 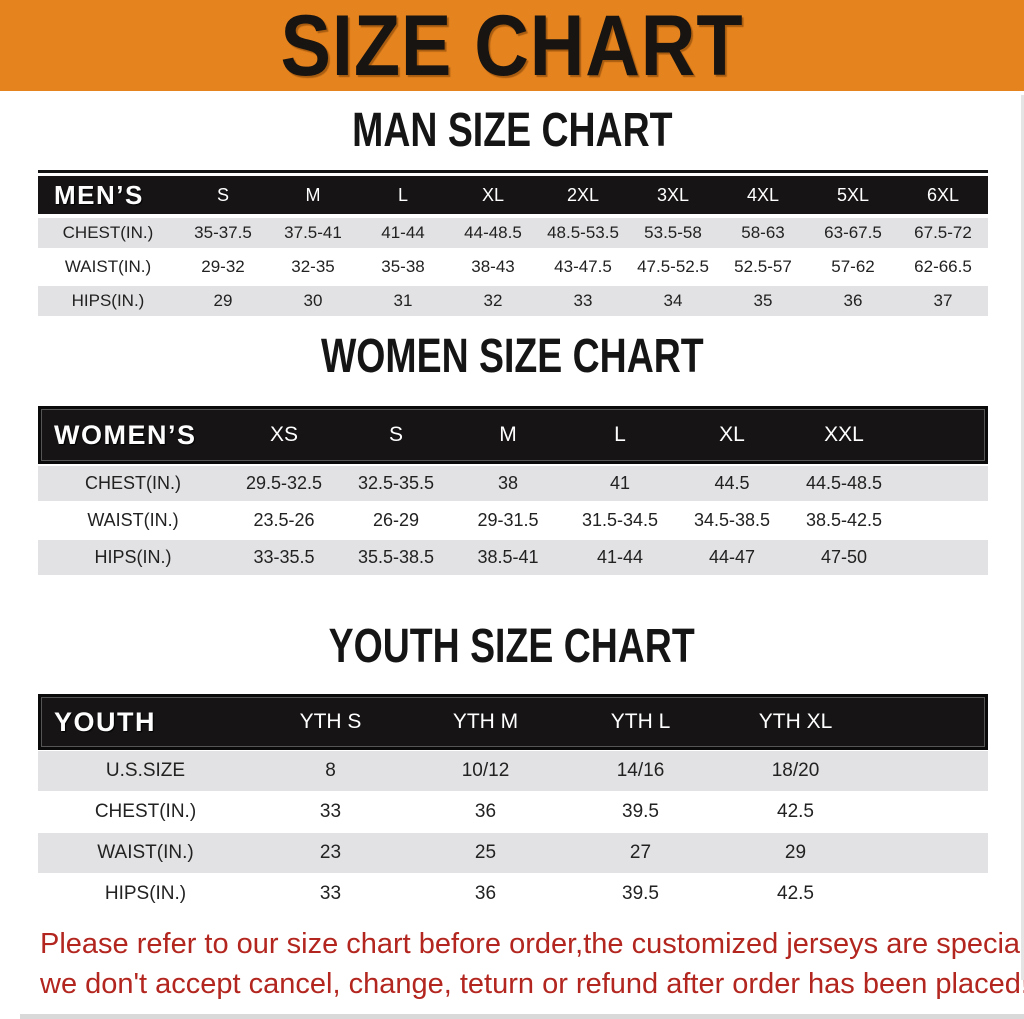 What do you see at coordinates (943, 194) in the screenshot?
I see `column-header: 6XL` at bounding box center [943, 194].